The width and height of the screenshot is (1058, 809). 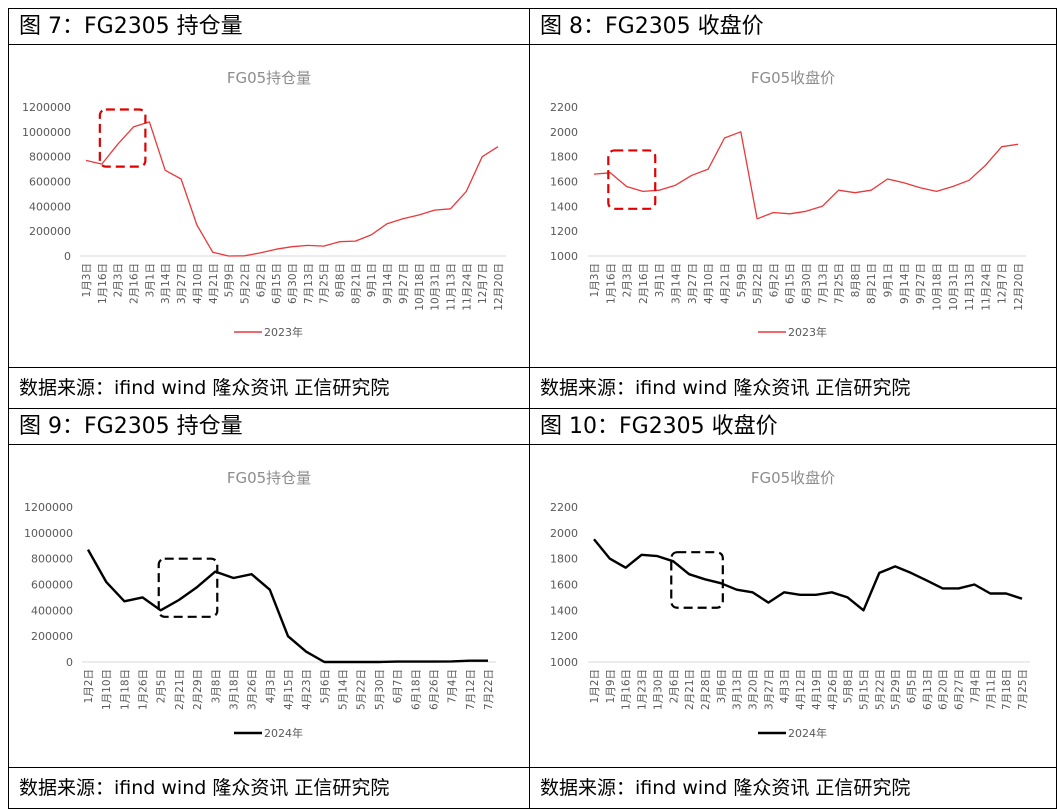 What do you see at coordinates (975, 686) in the screenshot?
I see `x-tick-label: 7月4日` at bounding box center [975, 686].